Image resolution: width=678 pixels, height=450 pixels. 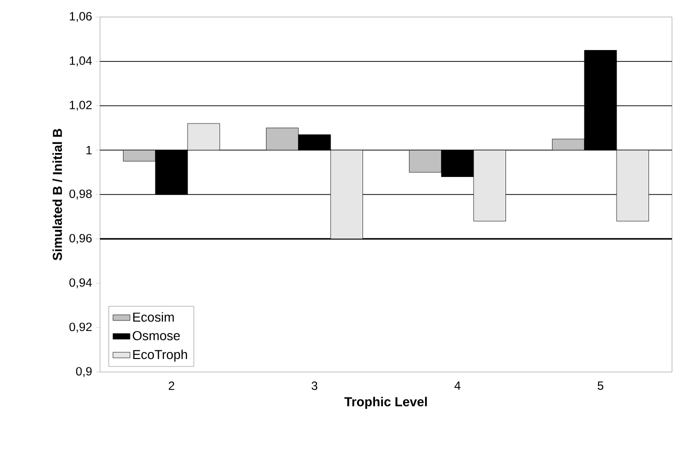 I want to click on y-tick-label: 1,06, so click(x=81, y=17).